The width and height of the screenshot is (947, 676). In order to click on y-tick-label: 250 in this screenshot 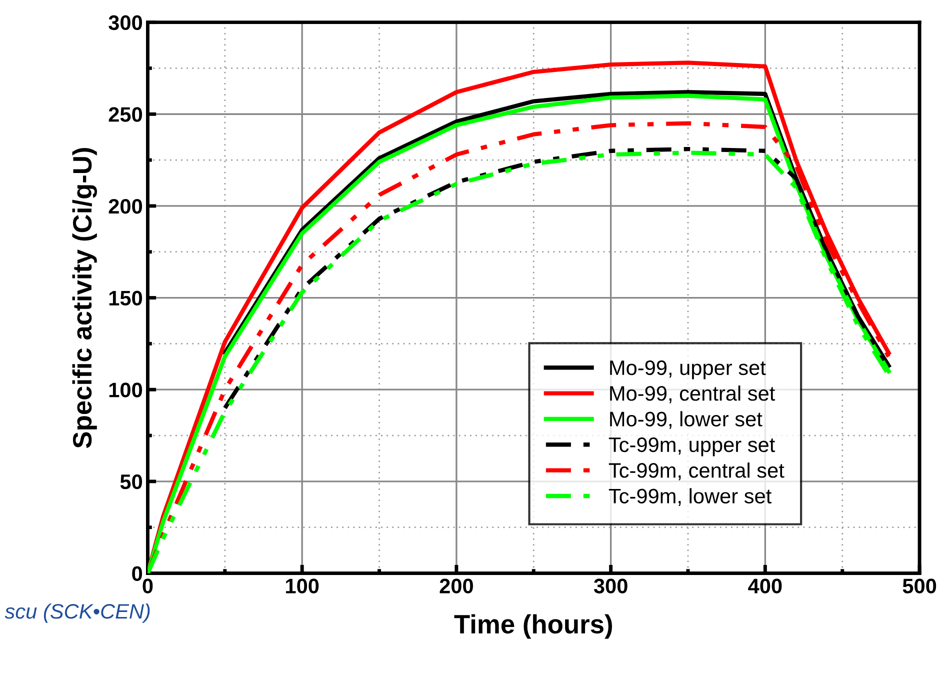, I will do `click(125, 114)`.